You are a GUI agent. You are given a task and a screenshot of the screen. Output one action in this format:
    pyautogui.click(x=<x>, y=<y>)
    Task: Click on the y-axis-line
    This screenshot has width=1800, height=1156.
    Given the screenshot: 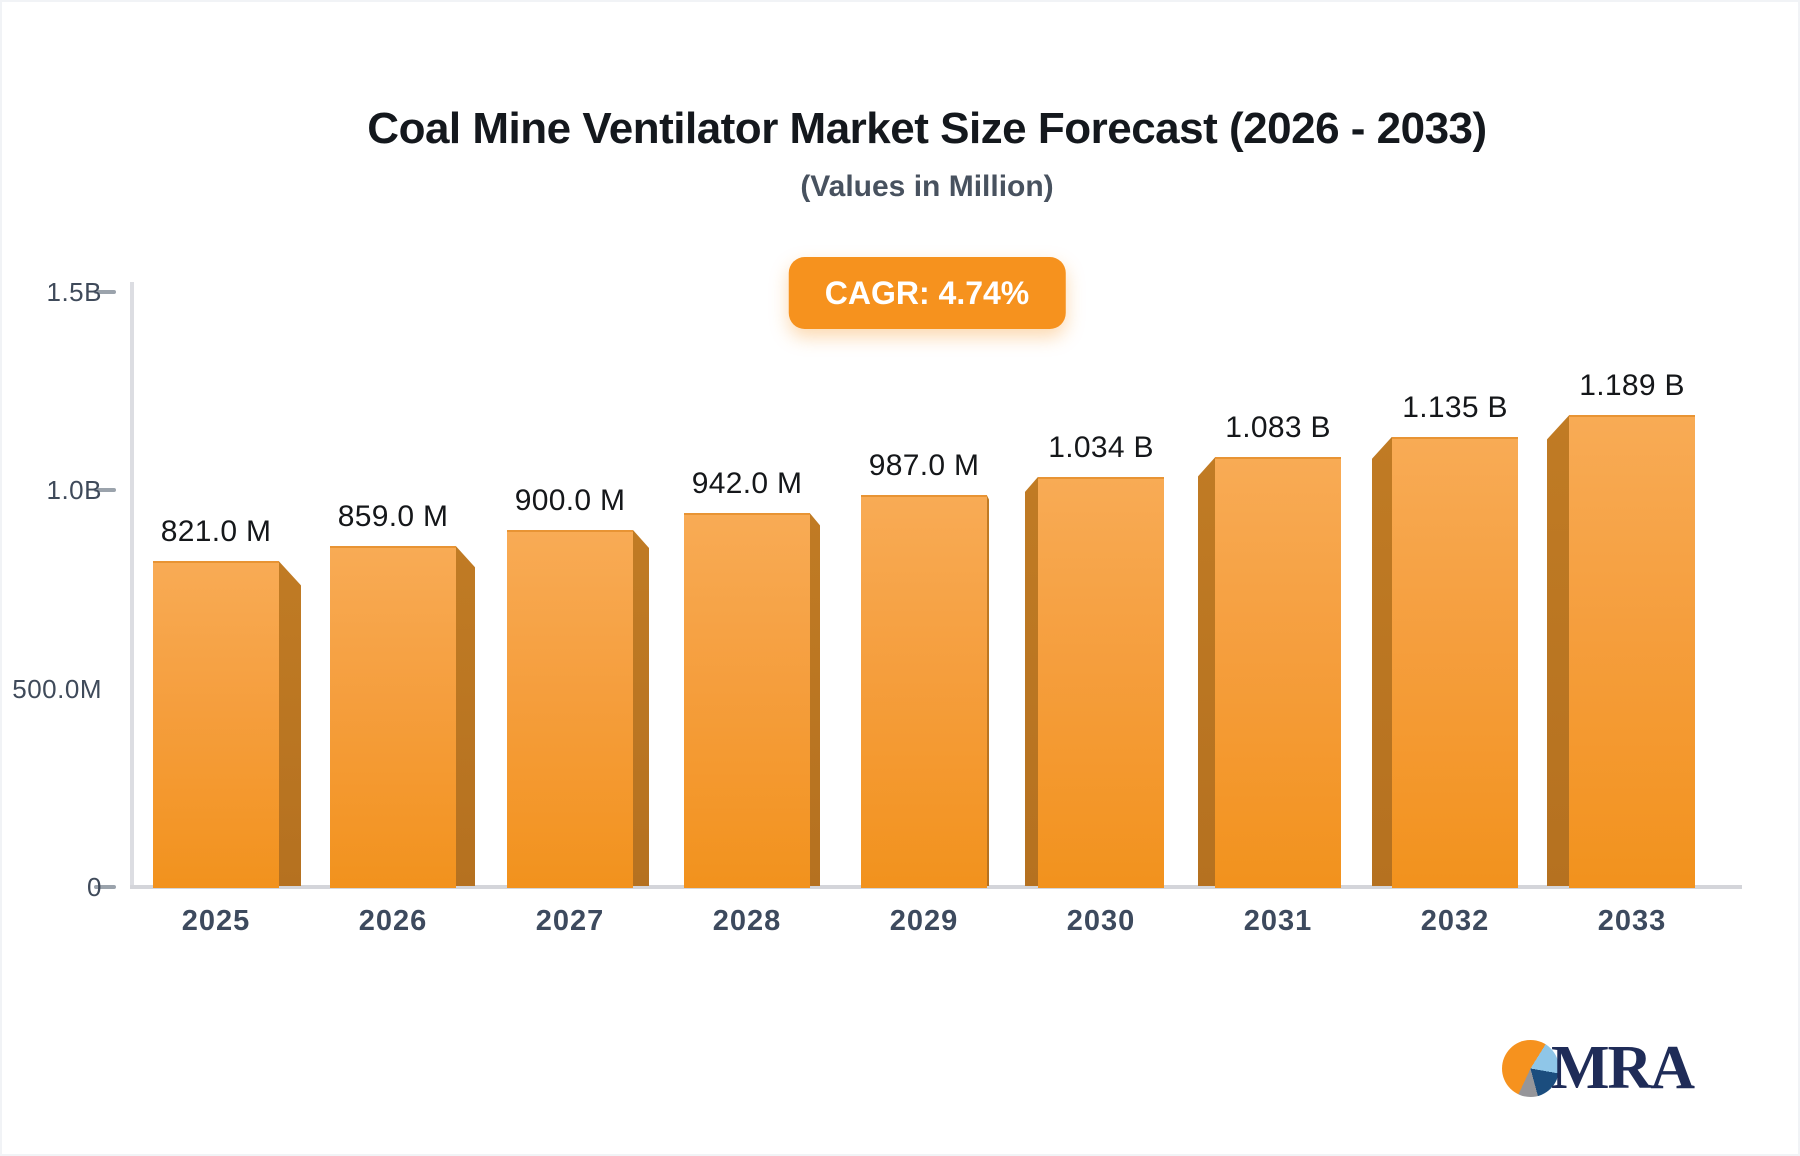 What is the action you would take?
    pyautogui.click(x=132, y=585)
    